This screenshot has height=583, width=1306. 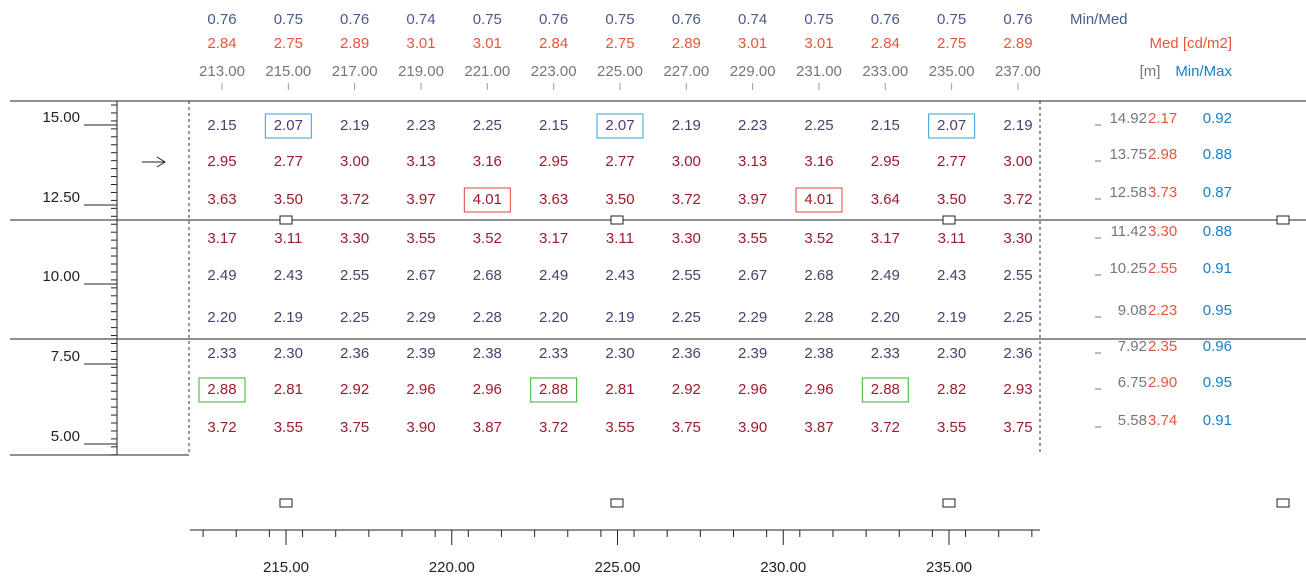 What do you see at coordinates (420, 275) in the screenshot?
I see `cell-value: 2.67` at bounding box center [420, 275].